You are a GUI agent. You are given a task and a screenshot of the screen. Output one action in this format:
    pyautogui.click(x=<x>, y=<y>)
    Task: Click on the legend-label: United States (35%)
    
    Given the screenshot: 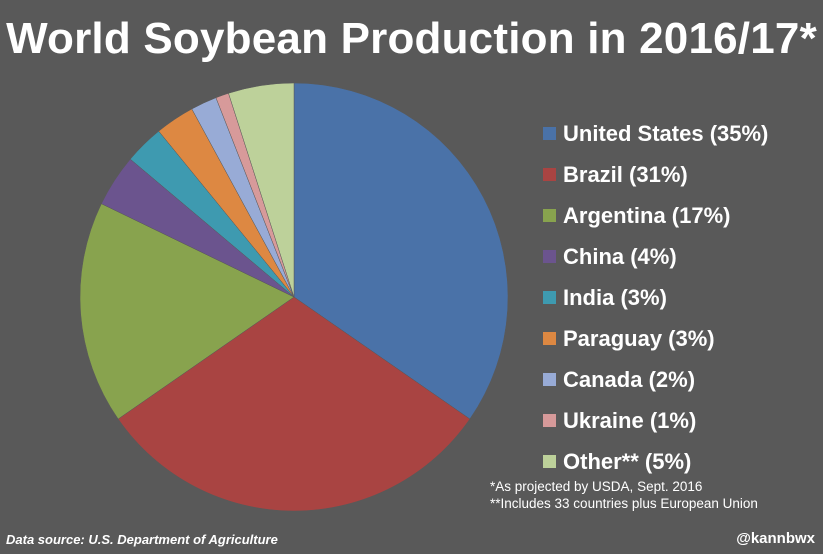 What is the action you would take?
    pyautogui.click(x=666, y=133)
    